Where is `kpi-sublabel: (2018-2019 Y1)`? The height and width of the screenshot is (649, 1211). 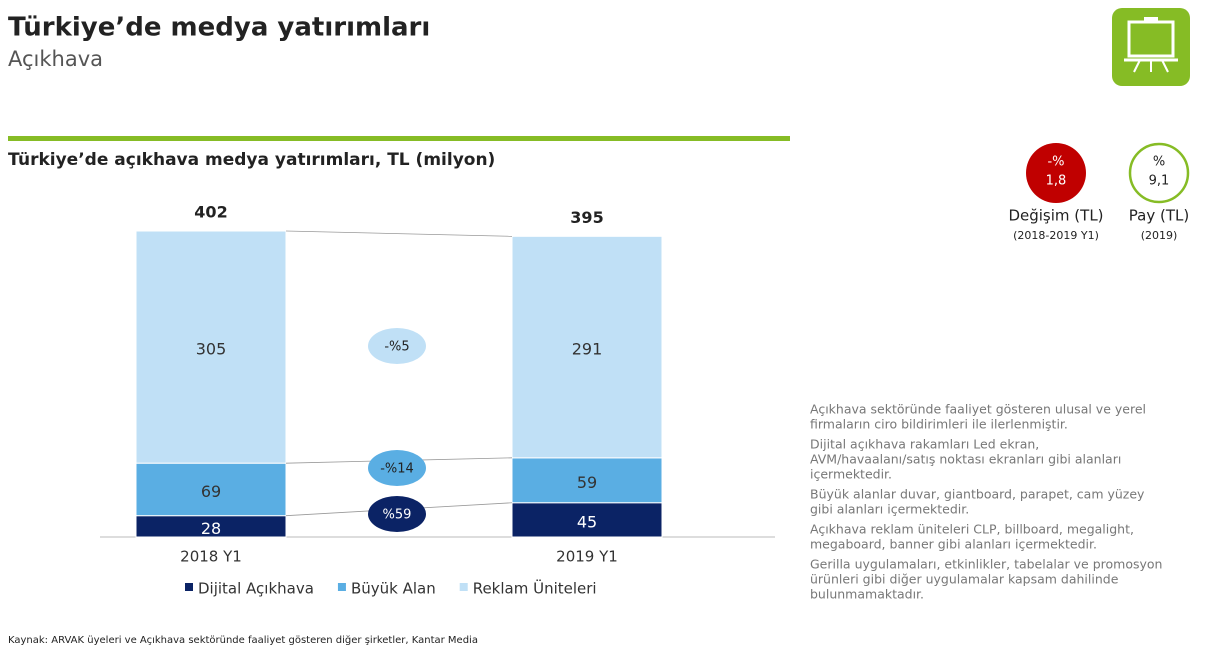 kpi-sublabel: (2018-2019 Y1) is located at coordinates (1056, 235).